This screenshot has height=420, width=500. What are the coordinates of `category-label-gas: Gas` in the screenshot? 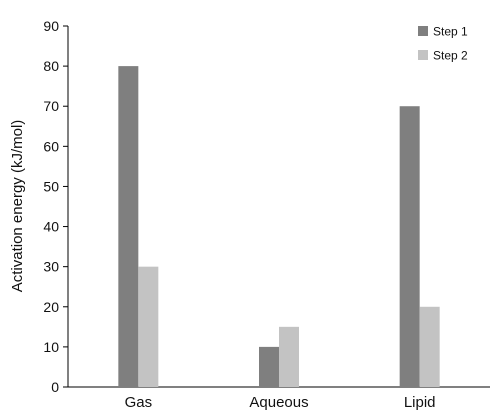 It's located at (139, 402).